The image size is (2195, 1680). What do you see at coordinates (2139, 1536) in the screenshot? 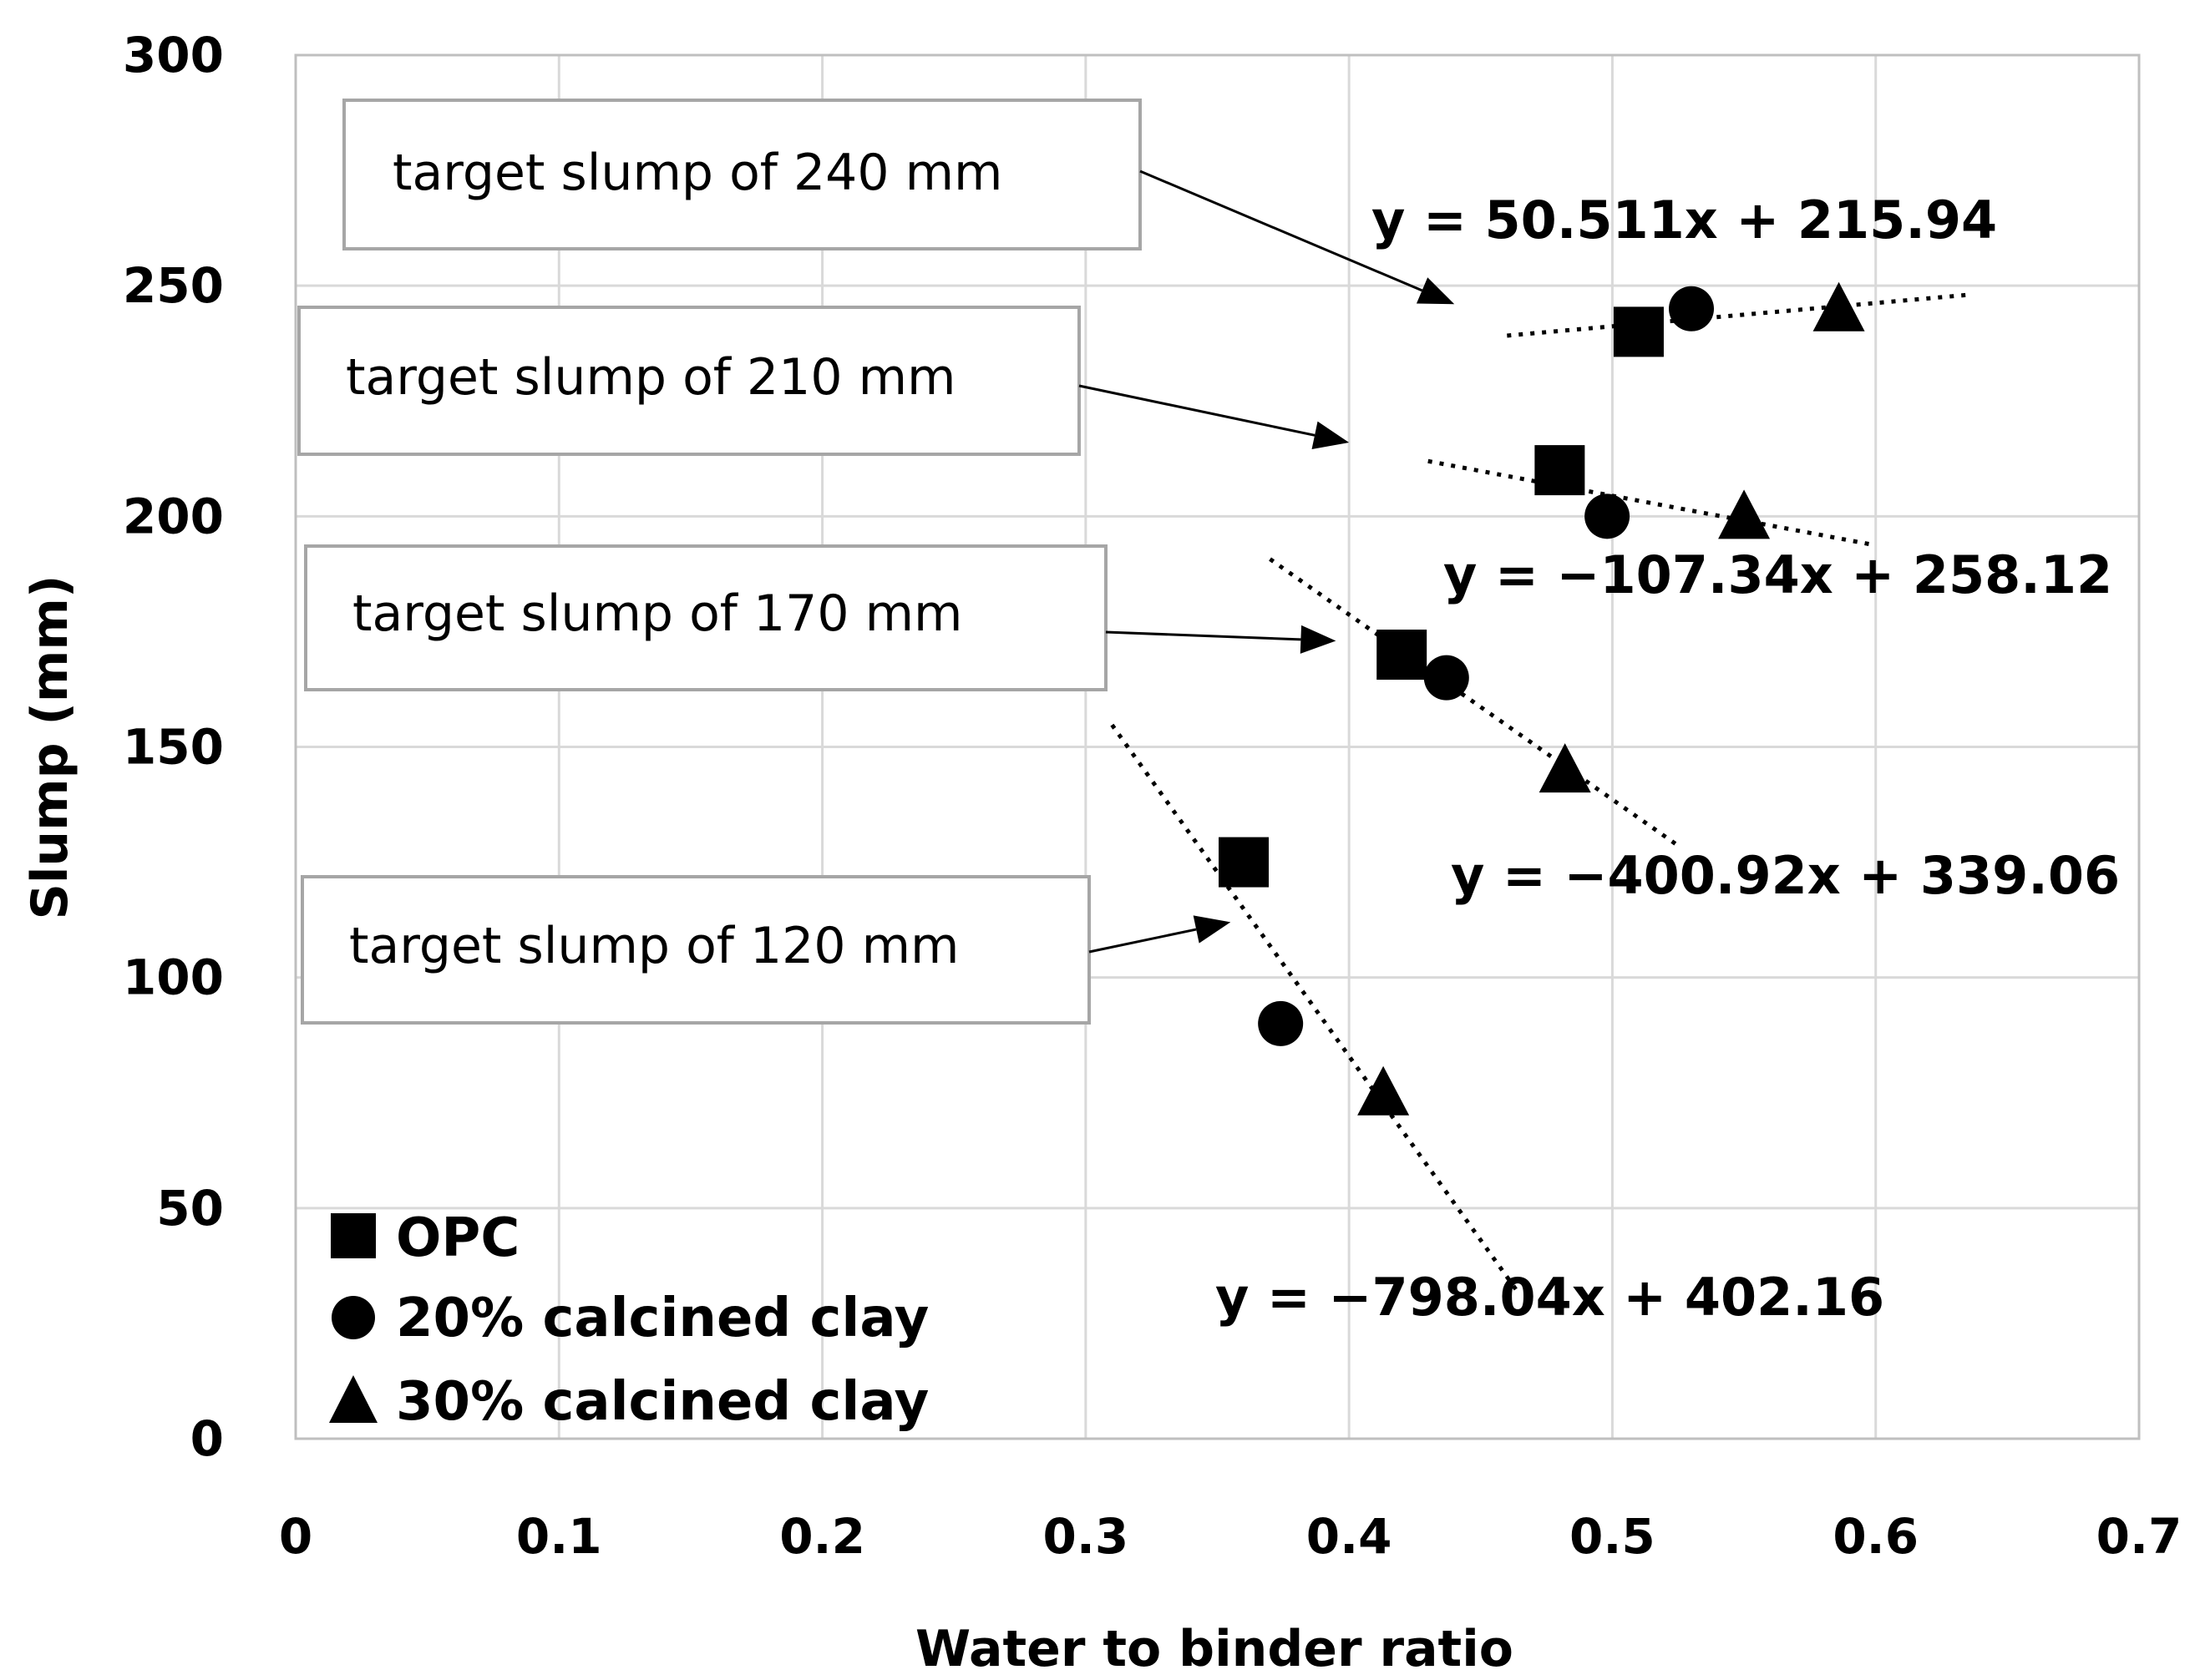
I see `x-tick-label: 0.7` at bounding box center [2139, 1536].